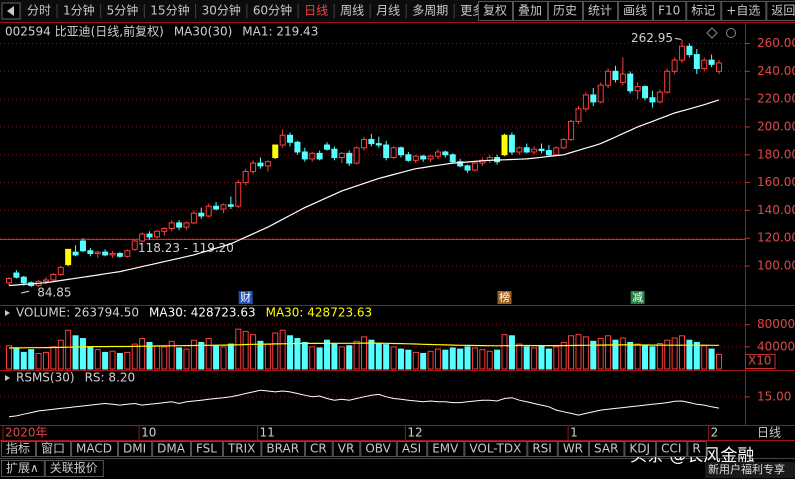 This screenshot has height=479, width=795. What do you see at coordinates (731, 33) in the screenshot?
I see `circle-icon` at bounding box center [731, 33].